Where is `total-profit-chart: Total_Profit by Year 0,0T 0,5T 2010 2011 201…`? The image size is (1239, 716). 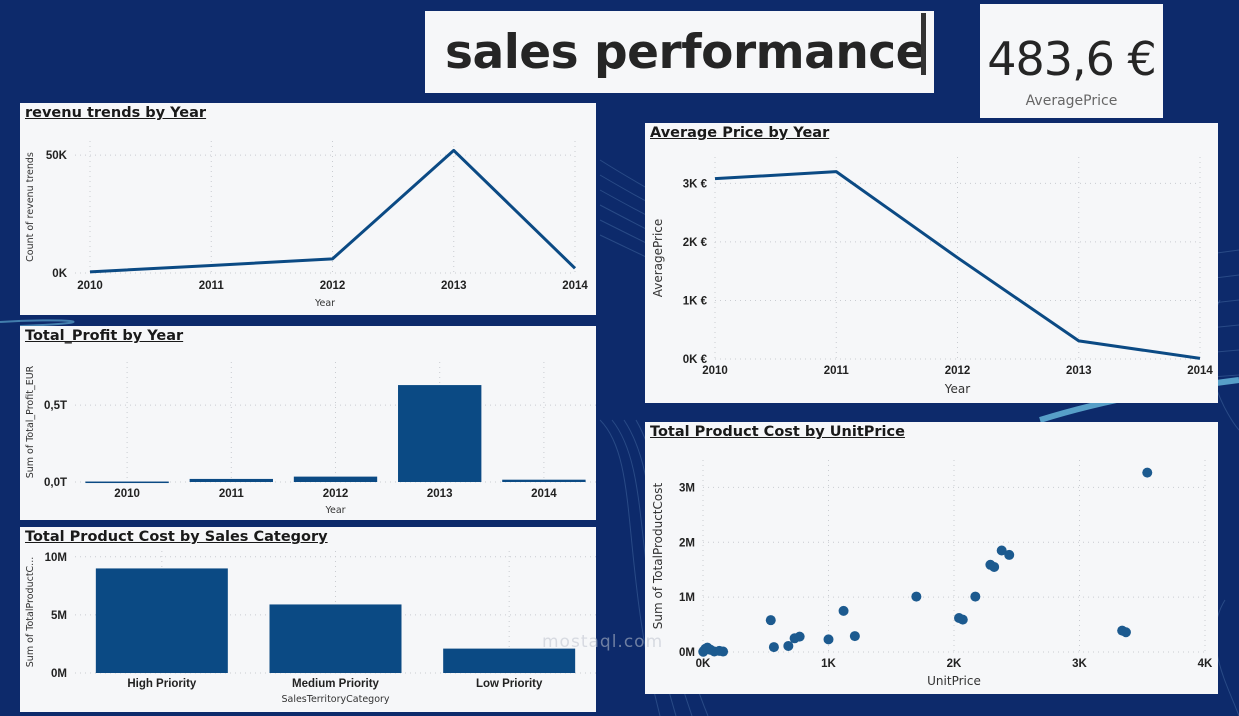
total-profit-chart: Total_Profit by Year 0,0T 0,5T 2010 2011 201… is located at coordinates (308, 423).